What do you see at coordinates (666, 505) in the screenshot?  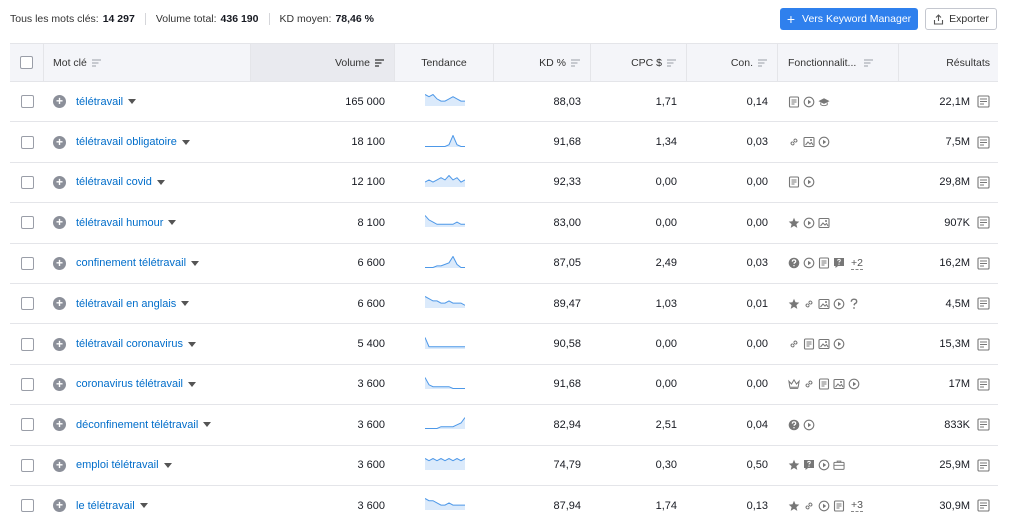 I see `cpc-value: 1,74` at bounding box center [666, 505].